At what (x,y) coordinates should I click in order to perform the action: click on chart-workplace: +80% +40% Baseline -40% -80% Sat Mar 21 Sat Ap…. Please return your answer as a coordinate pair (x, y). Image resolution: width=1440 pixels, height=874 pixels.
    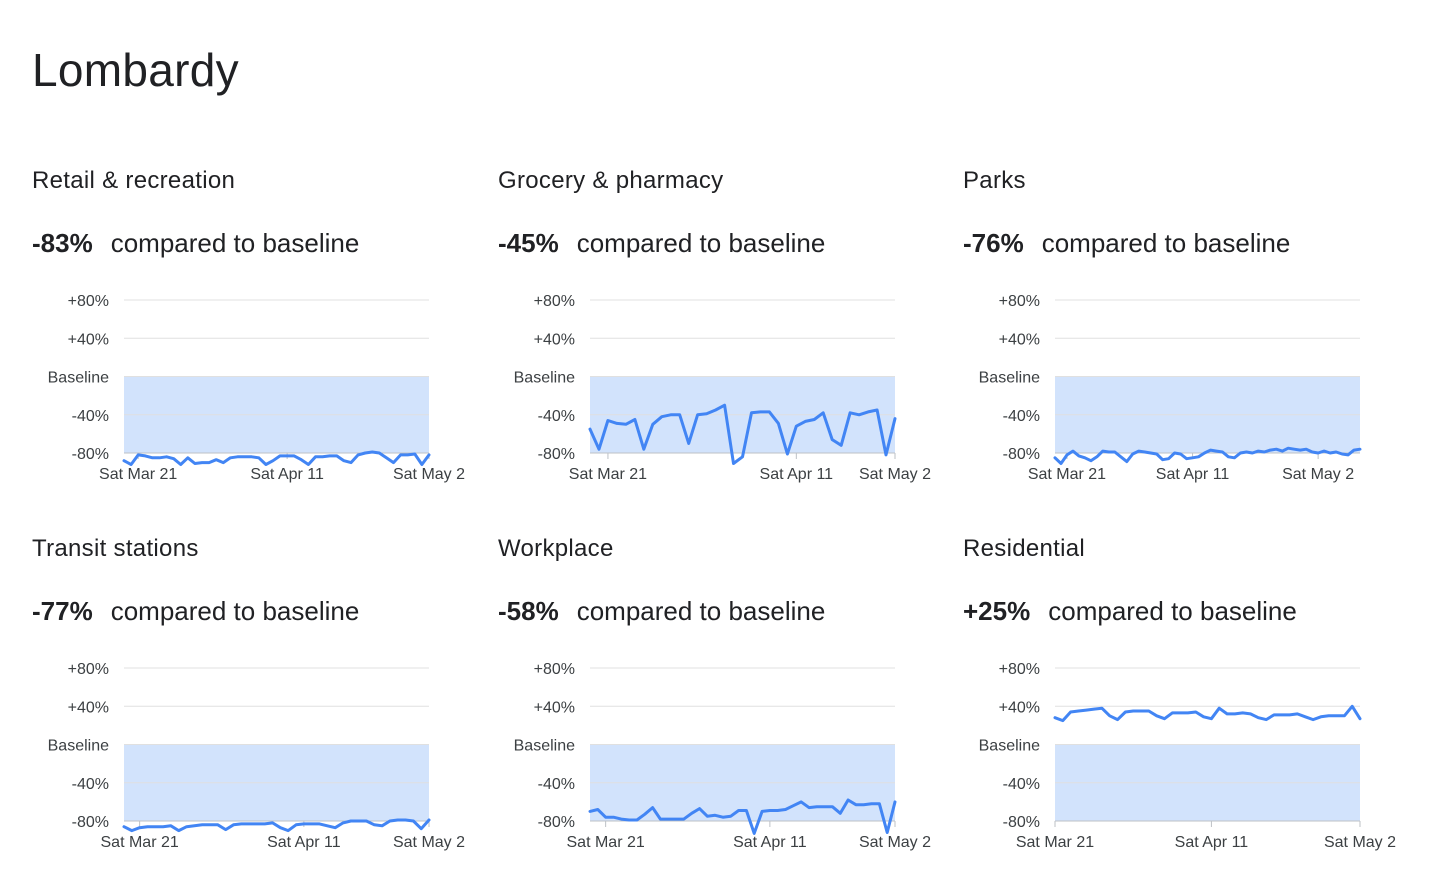
    Looking at the image, I should click on (722, 756).